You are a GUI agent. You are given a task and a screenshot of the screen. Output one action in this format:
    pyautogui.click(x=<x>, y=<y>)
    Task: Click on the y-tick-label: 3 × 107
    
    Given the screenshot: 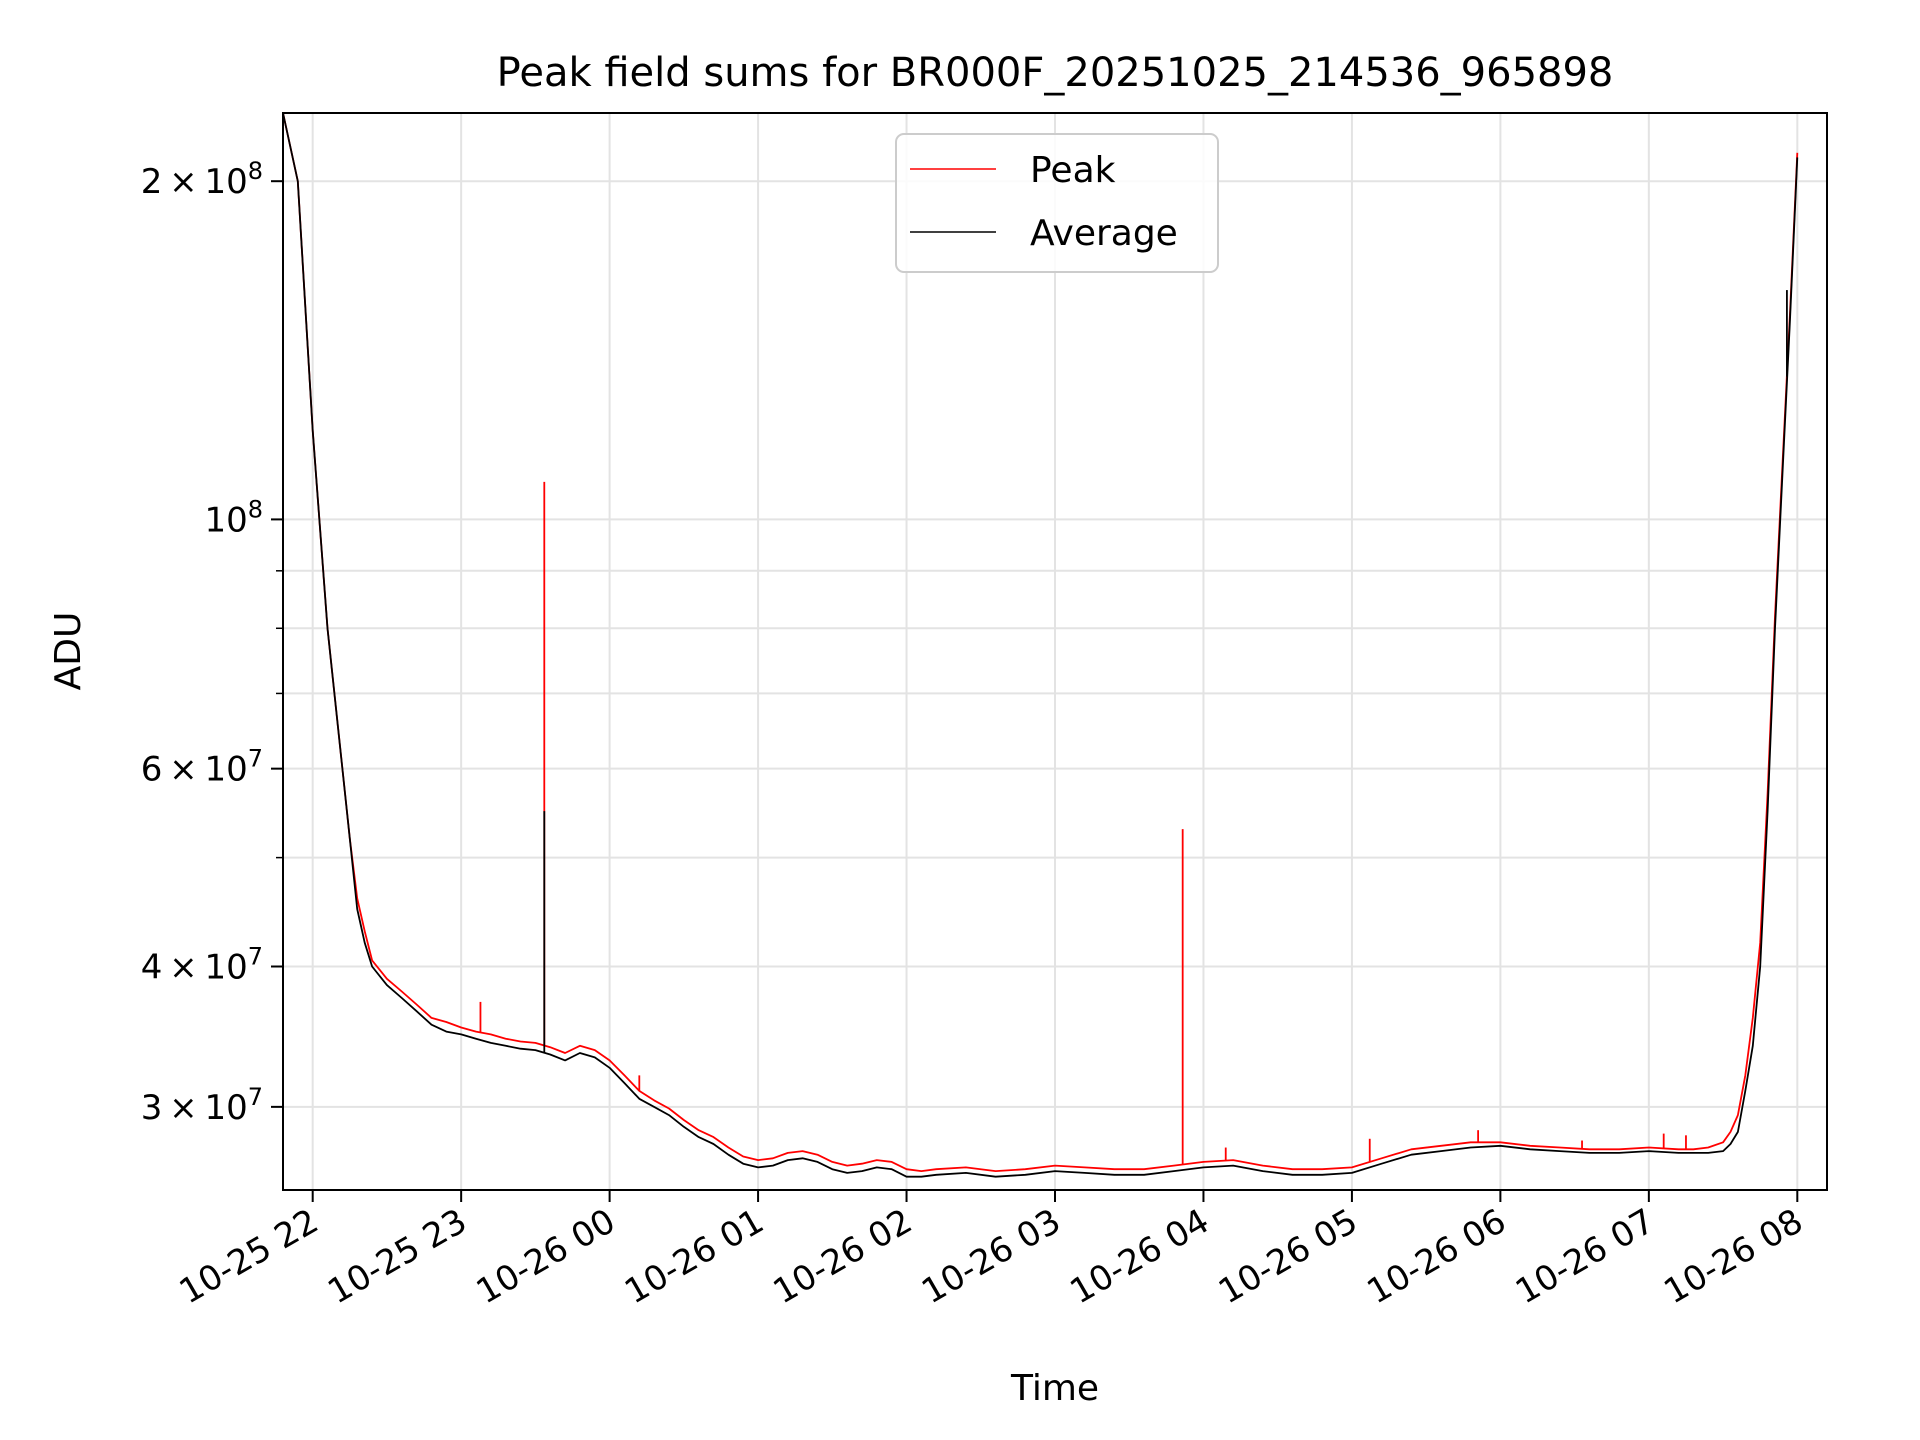 What is the action you would take?
    pyautogui.click(x=202, y=1105)
    